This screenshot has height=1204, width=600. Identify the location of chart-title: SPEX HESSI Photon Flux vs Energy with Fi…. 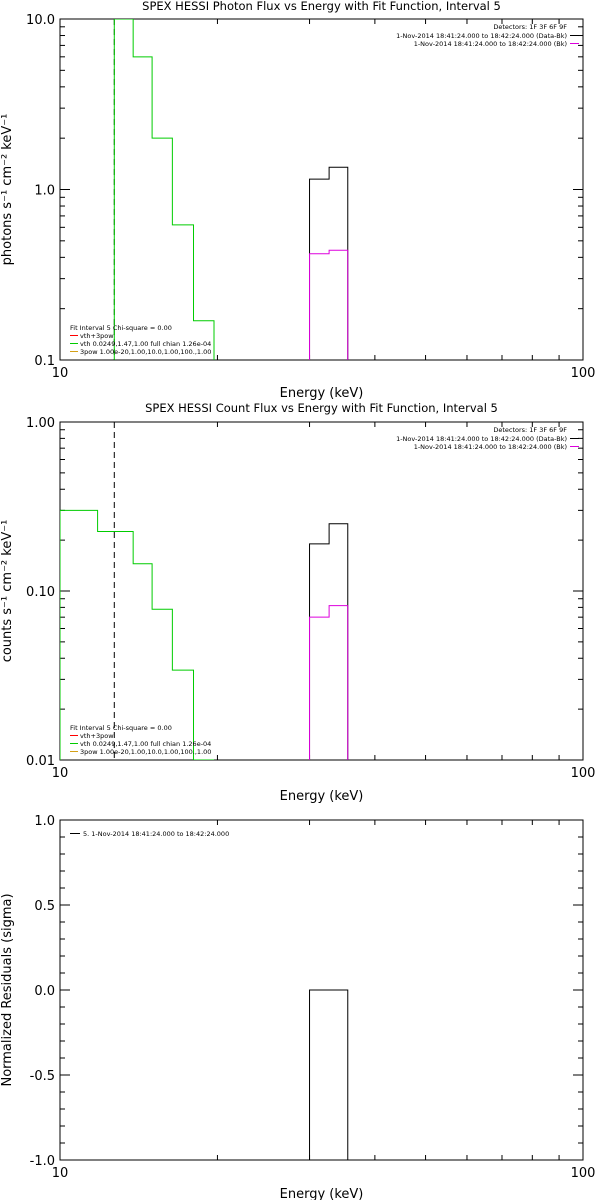
(321, 6).